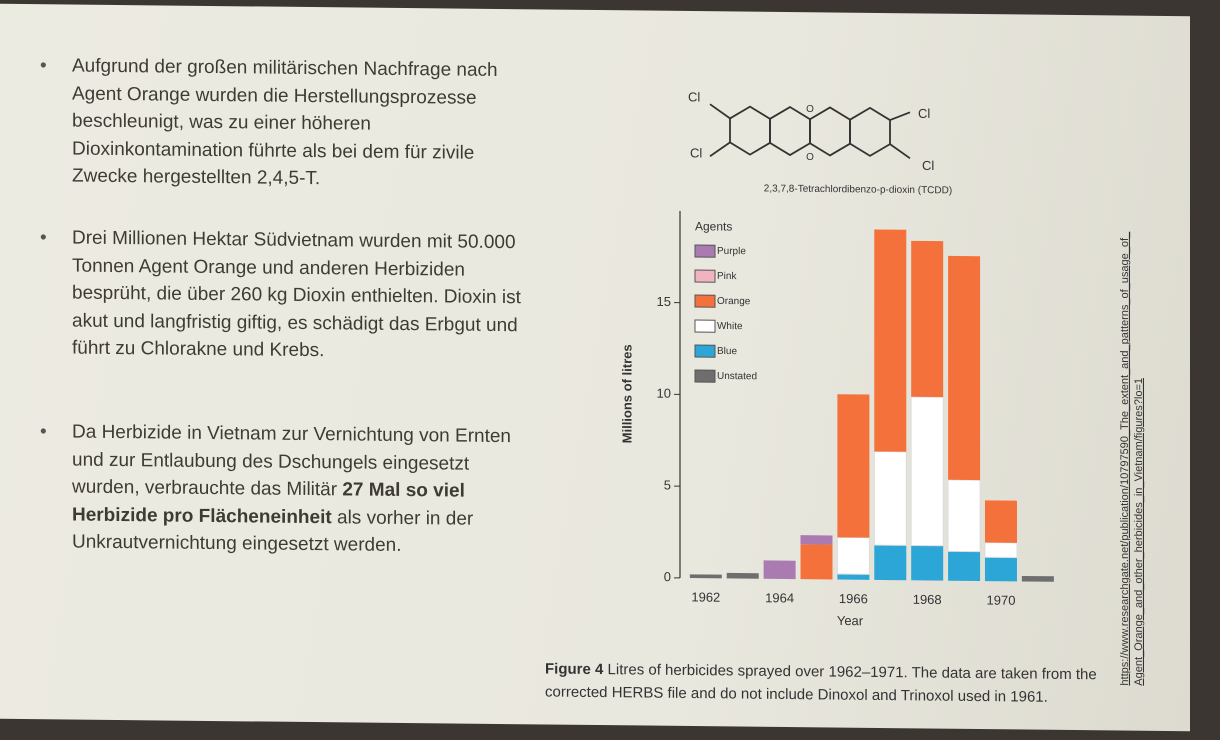 The height and width of the screenshot is (740, 1220). I want to click on x-tick-label: 1966, so click(853, 598).